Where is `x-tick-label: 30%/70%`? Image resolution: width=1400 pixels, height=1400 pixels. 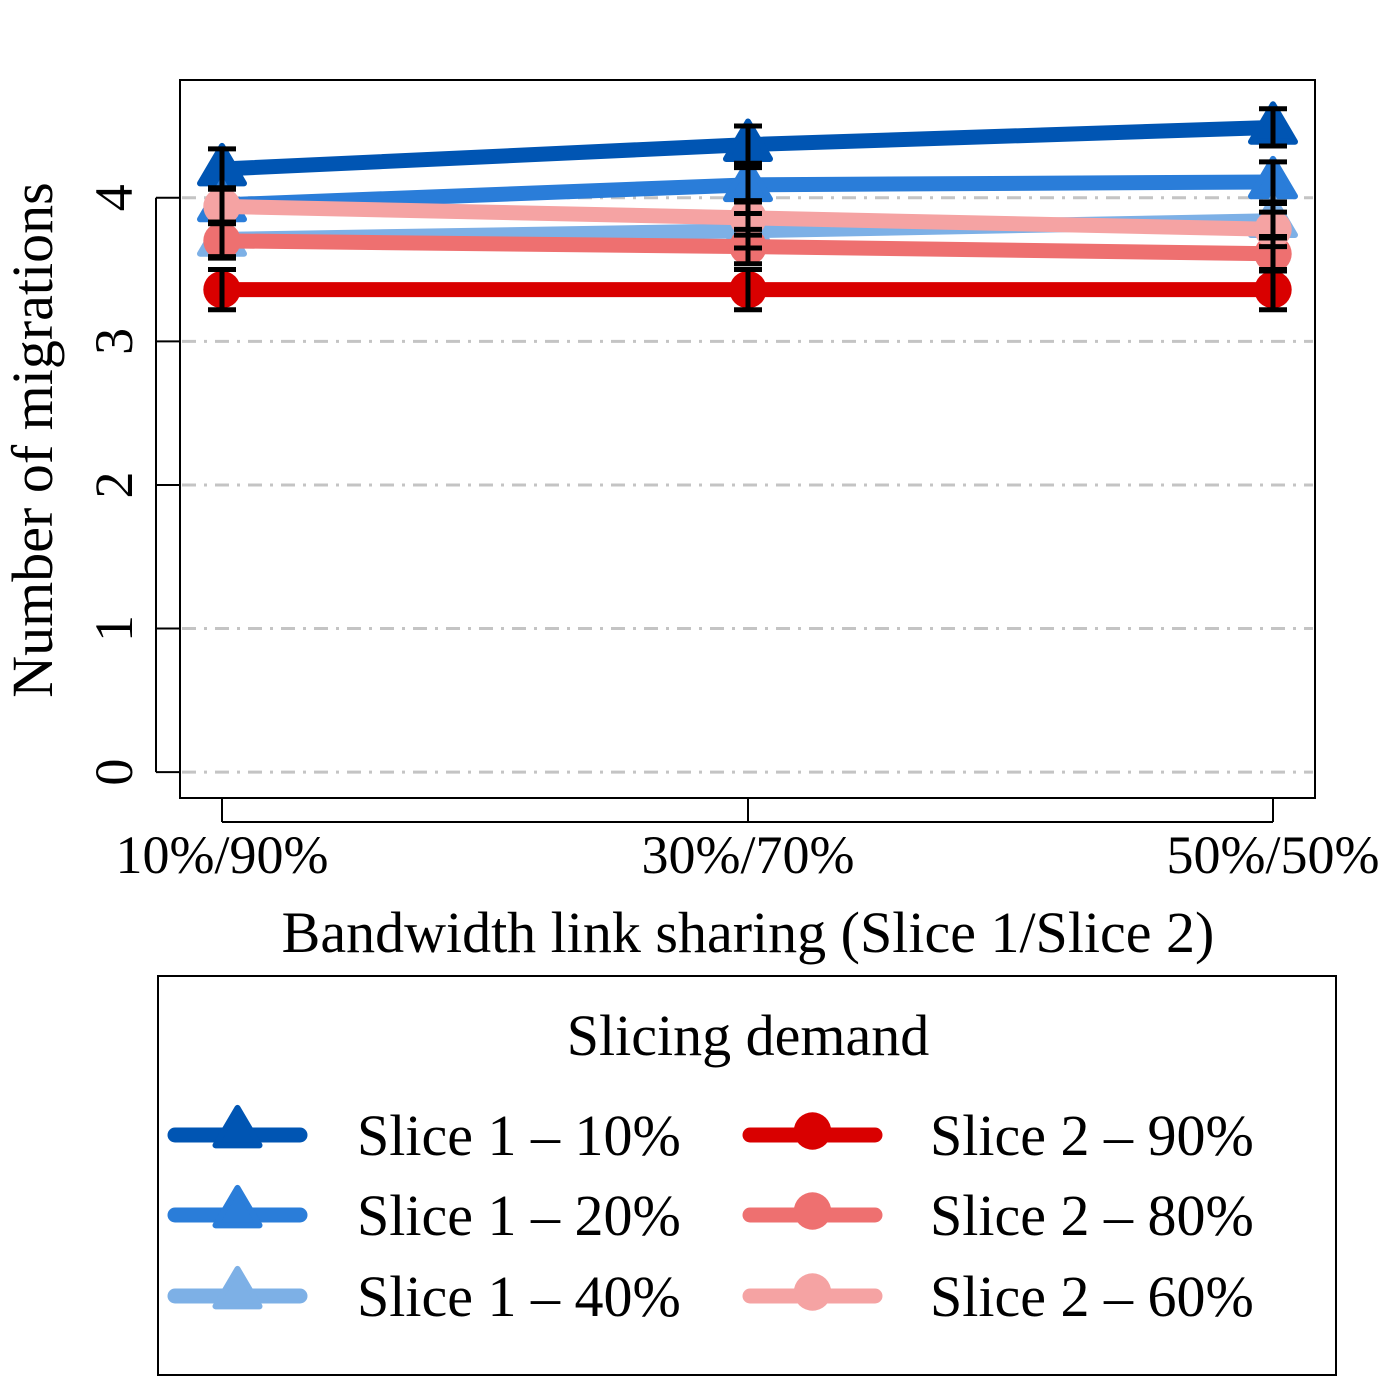 x-tick-label: 30%/70% is located at coordinates (748, 855).